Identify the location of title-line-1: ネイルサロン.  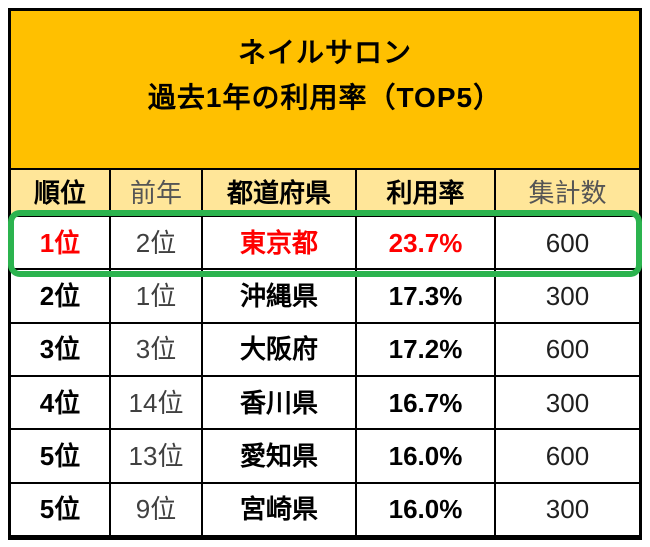
(324, 52).